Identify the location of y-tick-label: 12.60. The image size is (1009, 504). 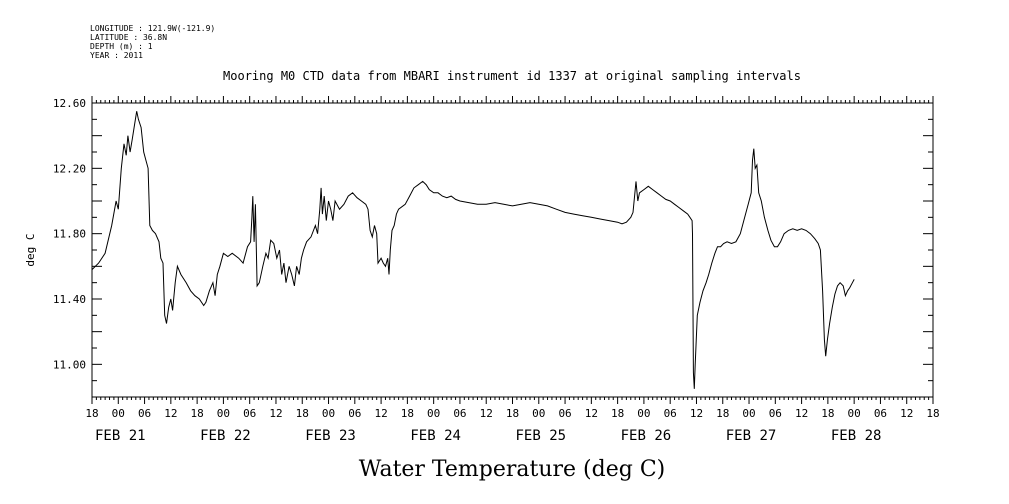
(69, 103).